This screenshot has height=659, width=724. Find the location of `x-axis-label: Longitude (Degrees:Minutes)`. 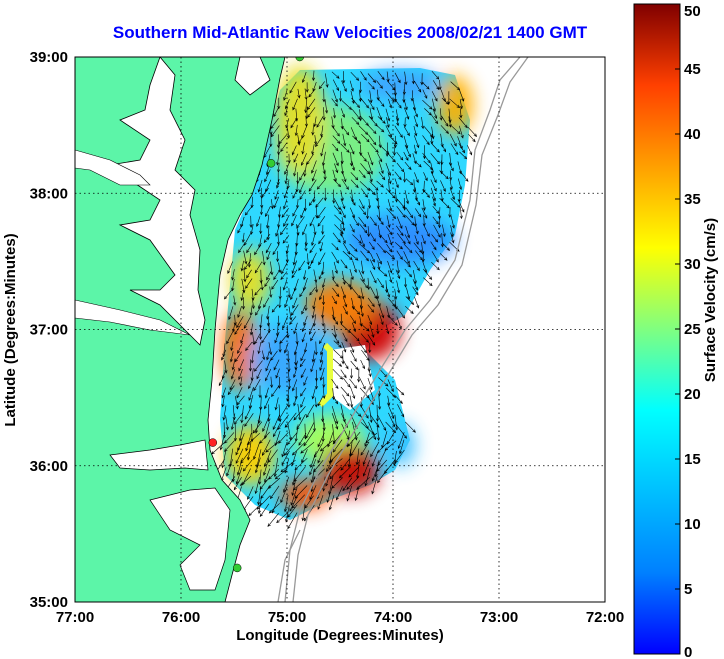

x-axis-label: Longitude (Degrees:Minutes) is located at coordinates (340, 635).